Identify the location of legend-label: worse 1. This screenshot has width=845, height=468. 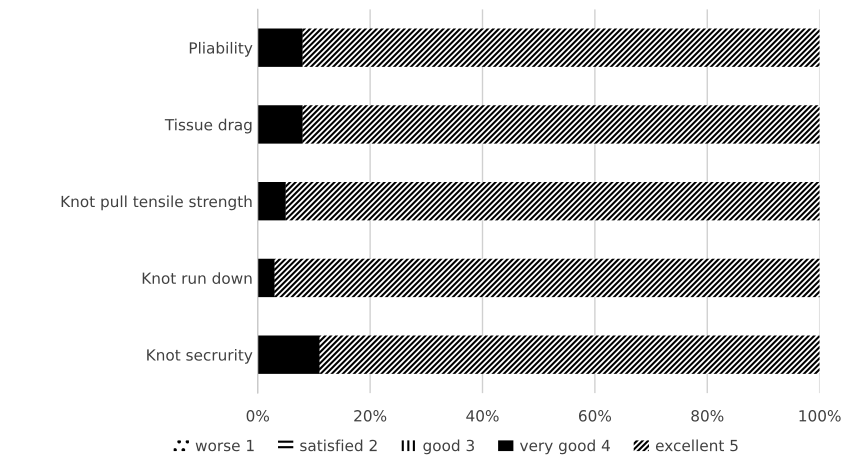
(225, 446).